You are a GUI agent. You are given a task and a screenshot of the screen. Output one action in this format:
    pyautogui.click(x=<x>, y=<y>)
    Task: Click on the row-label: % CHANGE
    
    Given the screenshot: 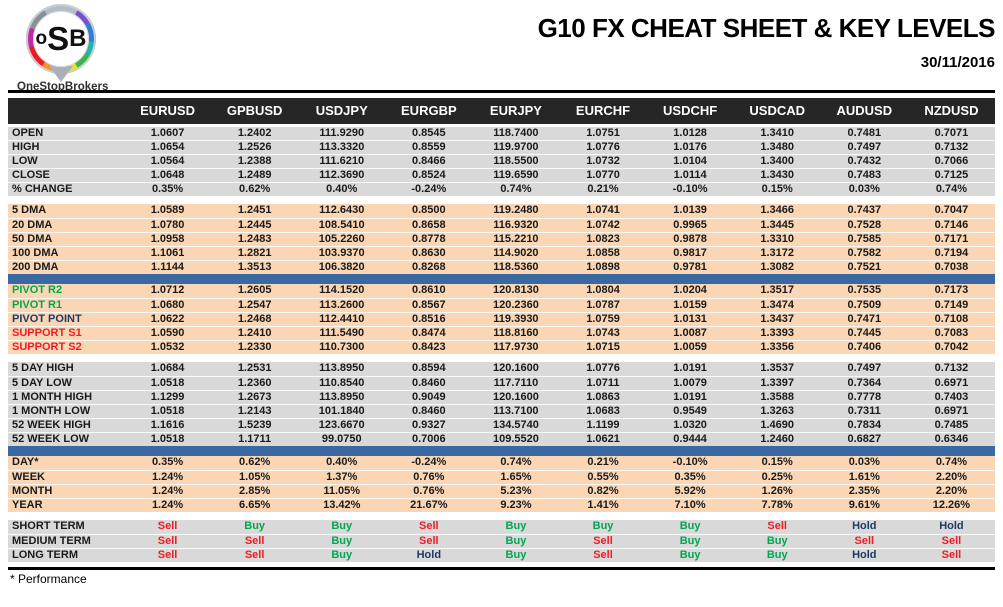 What is the action you would take?
    pyautogui.click(x=66, y=189)
    